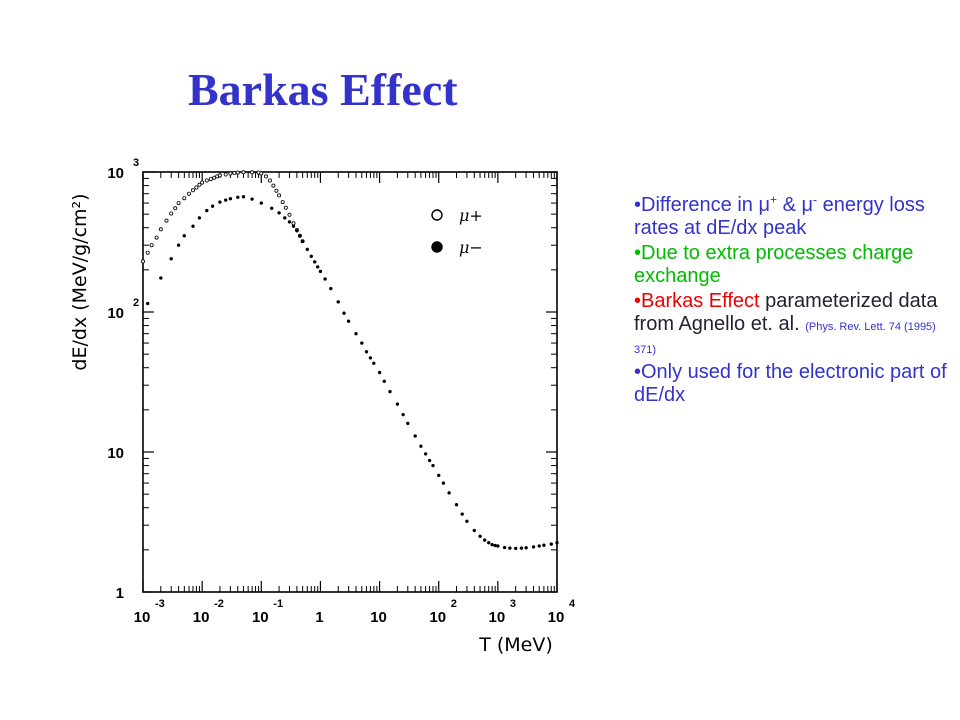 This screenshot has height=720, width=960. I want to click on bullet-item: •Due to extra processes charge exchange, so click(794, 265).